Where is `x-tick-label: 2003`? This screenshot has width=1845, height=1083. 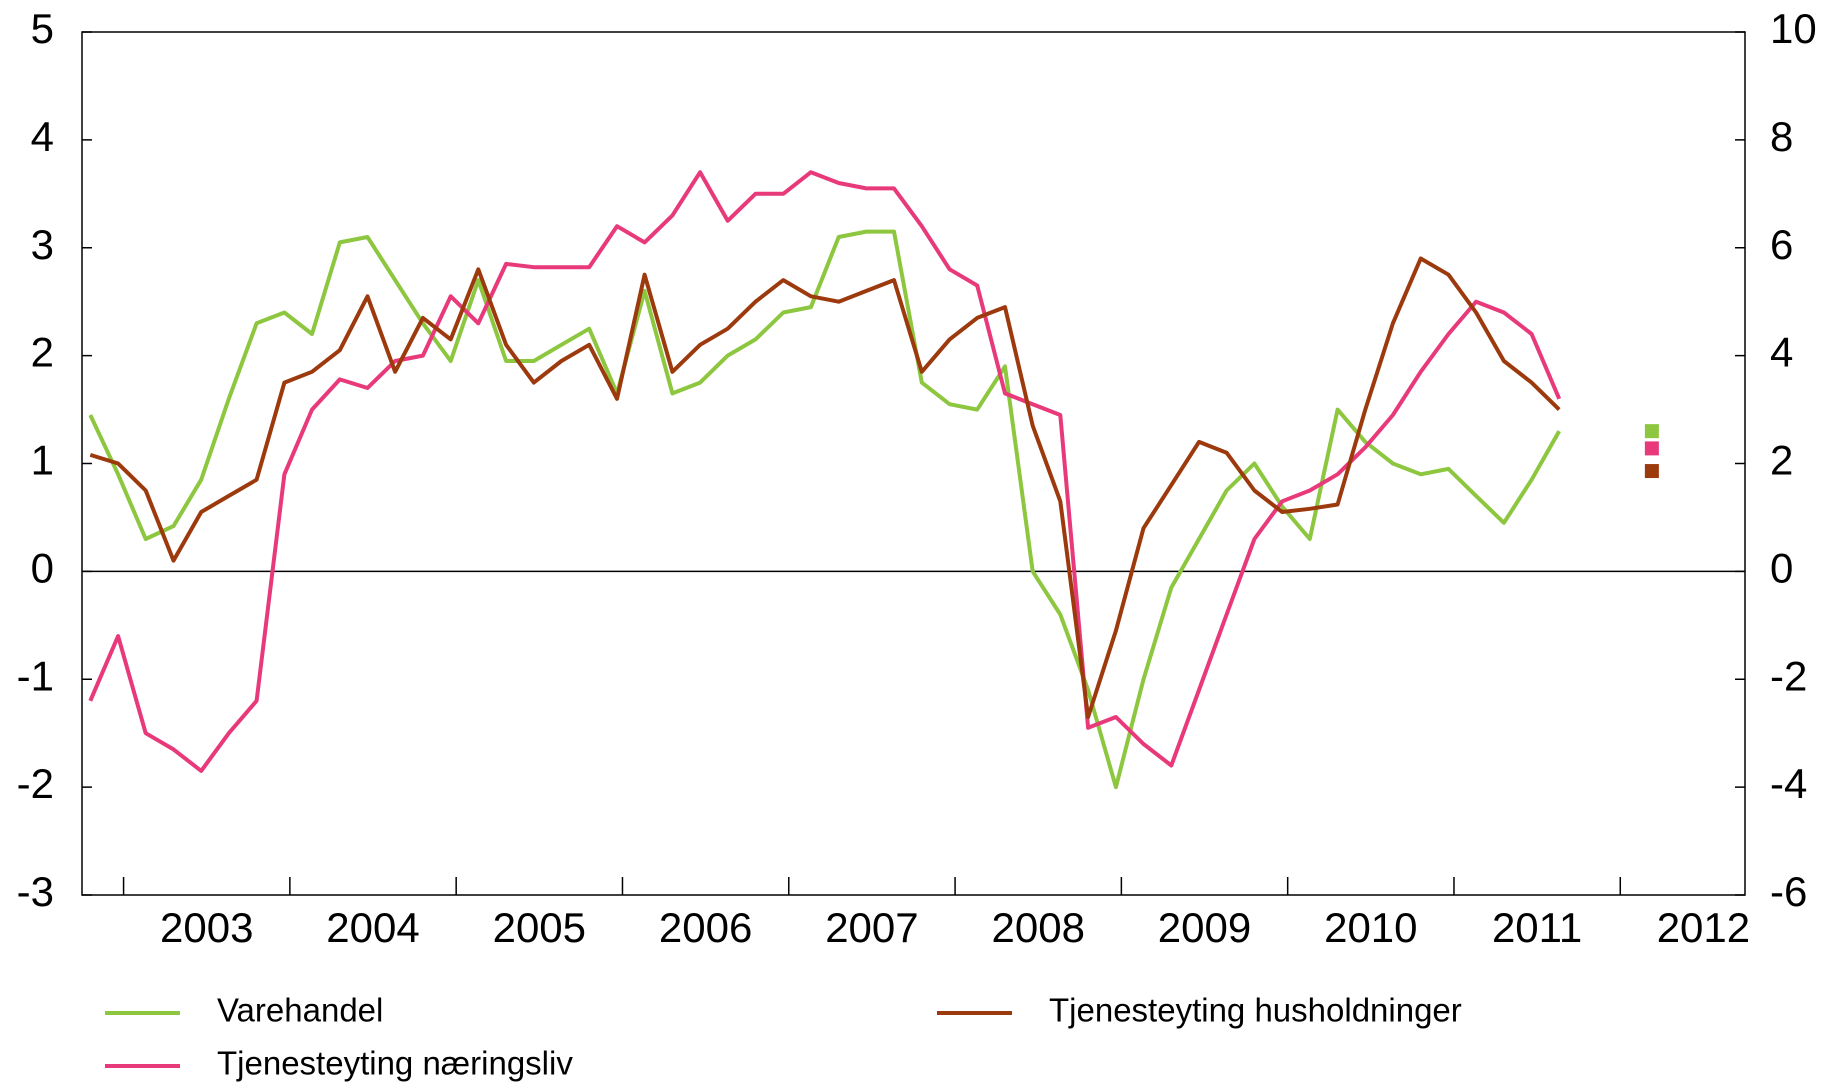
x-tick-label: 2003 is located at coordinates (206, 927).